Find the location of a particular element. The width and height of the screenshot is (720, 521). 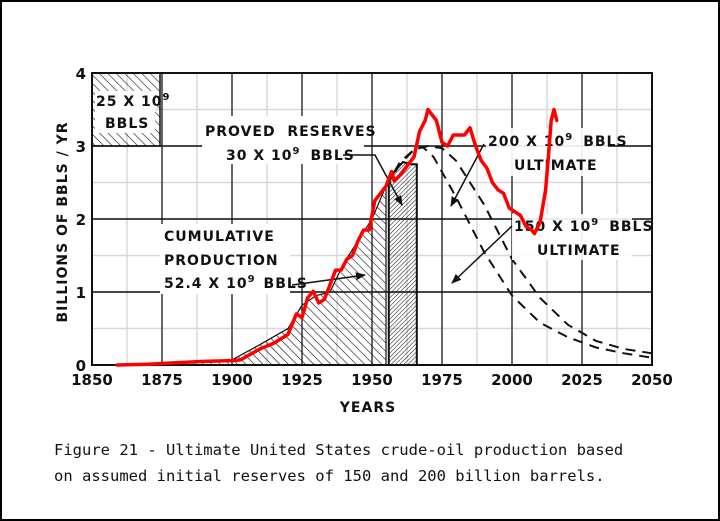

proved-arrow is located at coordinates (373, 180).